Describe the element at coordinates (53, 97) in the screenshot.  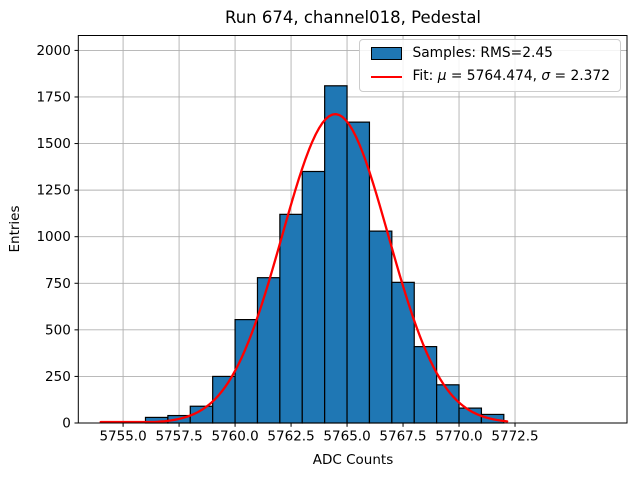
I see `y-tick-label: 1750` at that location.